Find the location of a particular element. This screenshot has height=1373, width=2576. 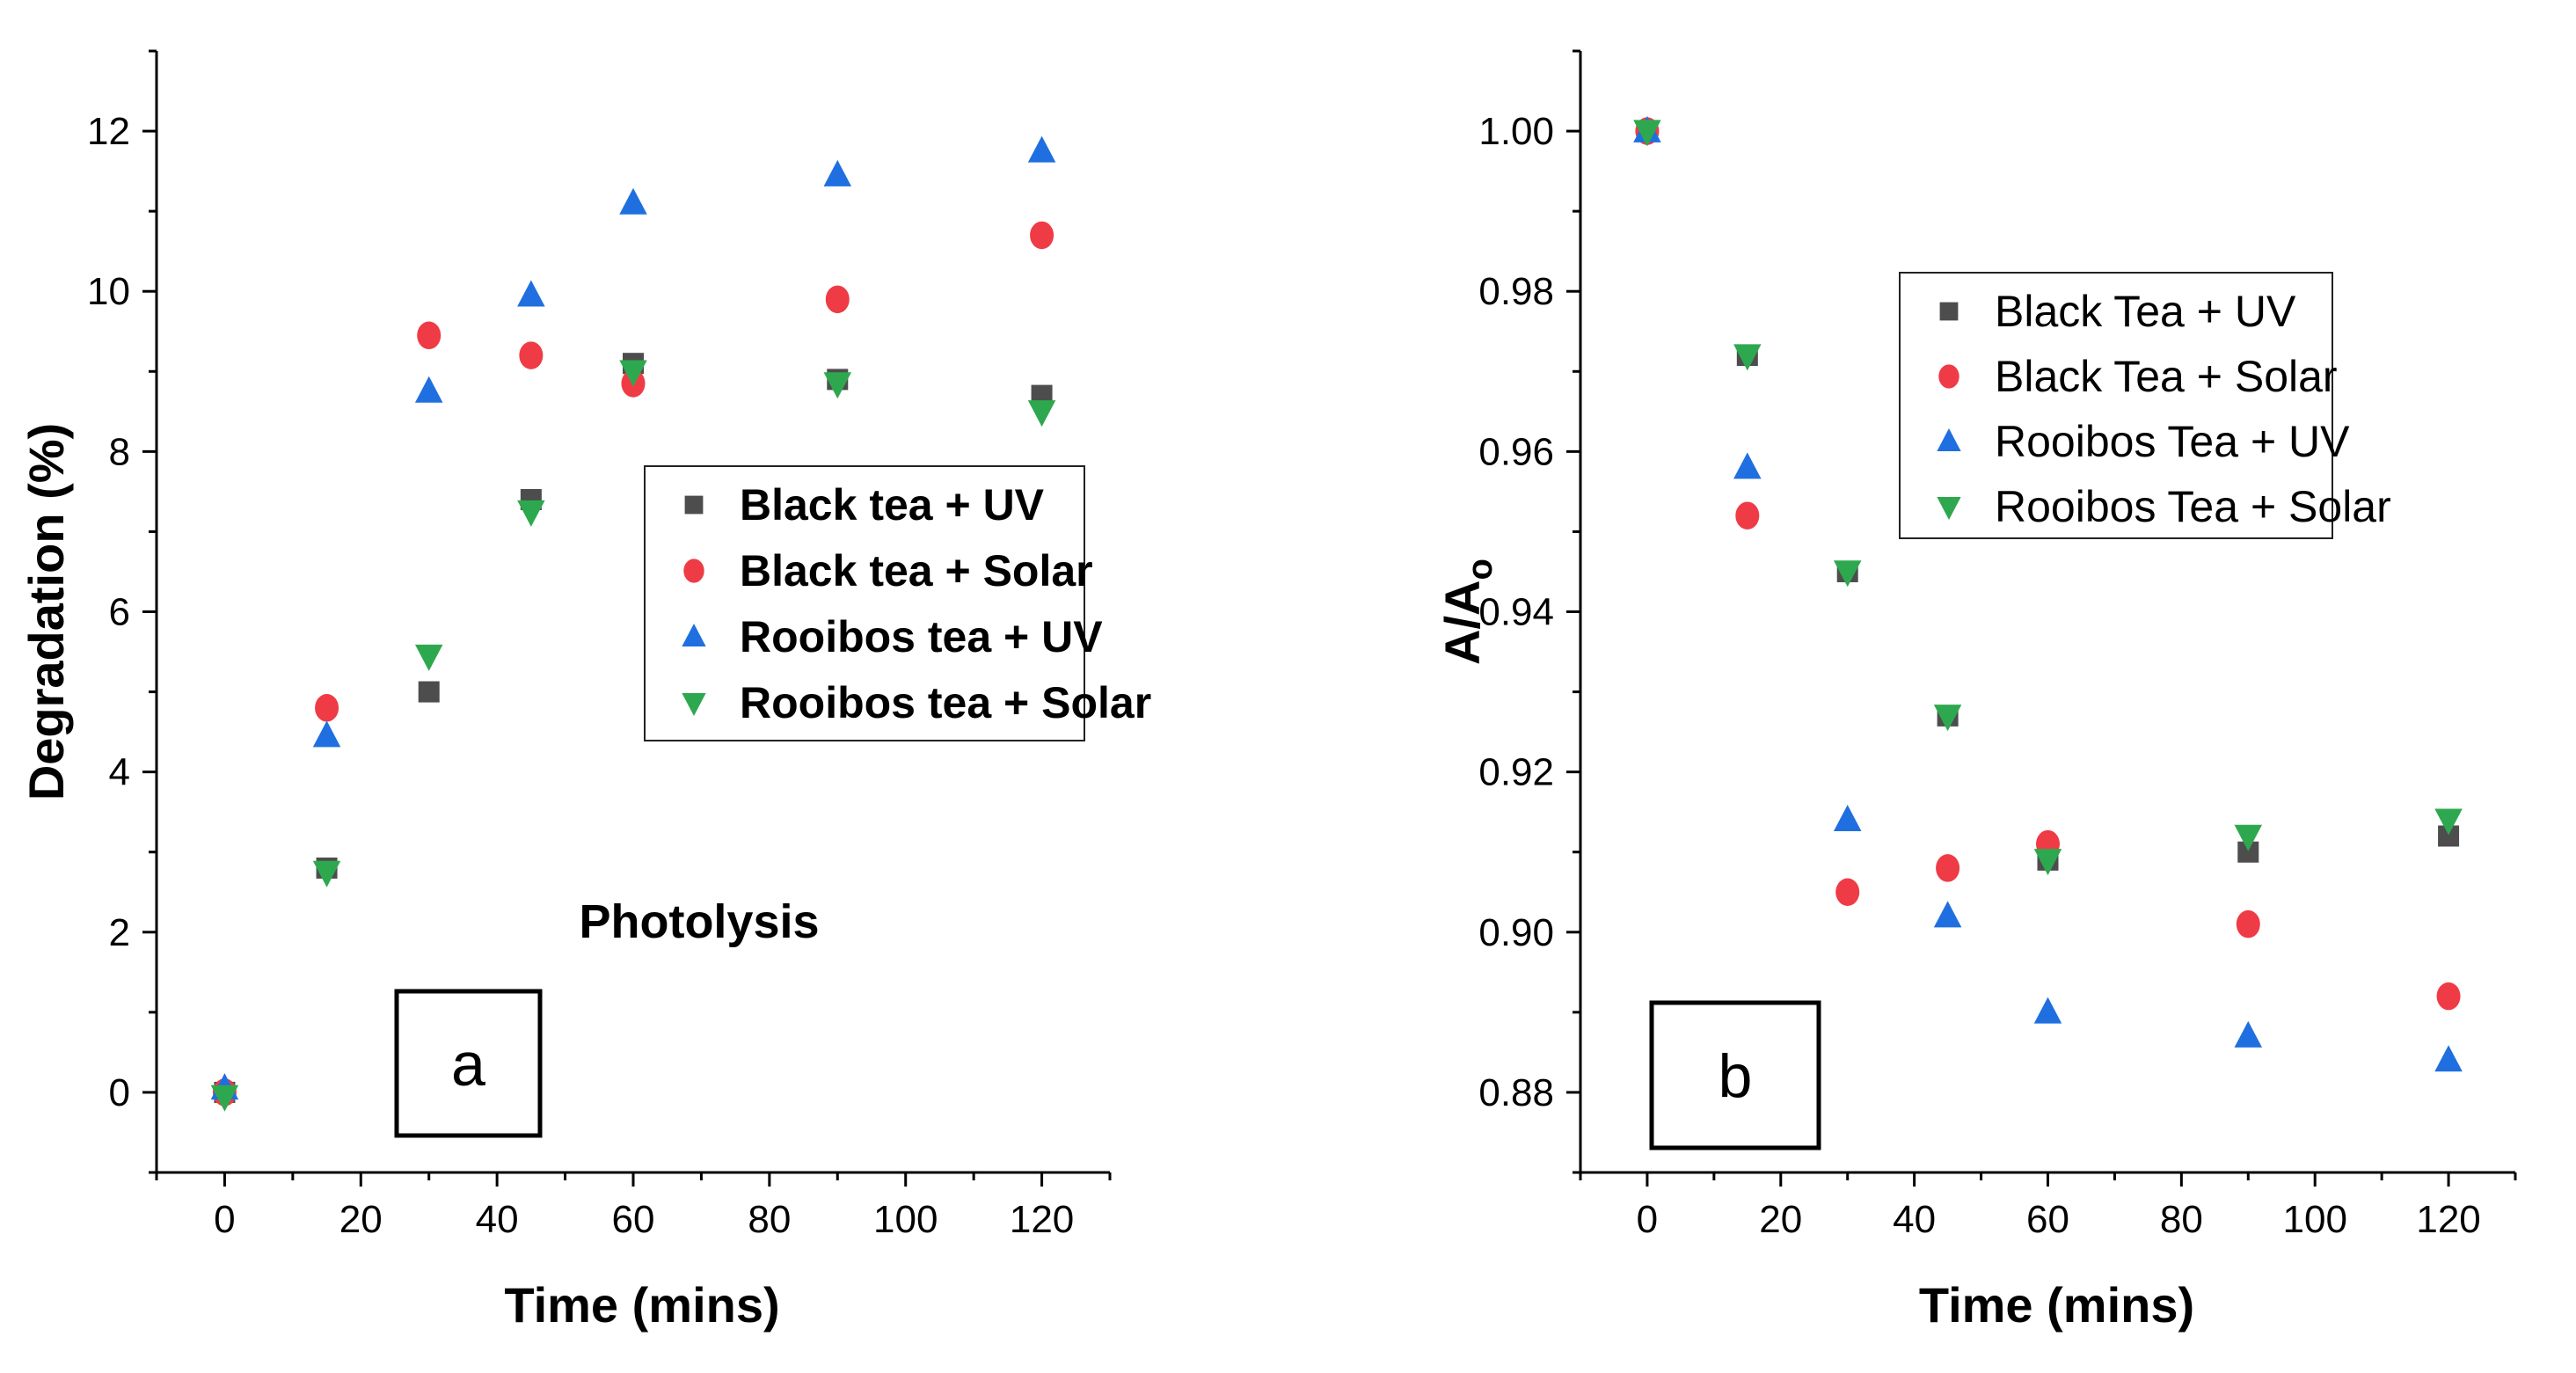

panel-b-x-tick-label: 20 is located at coordinates (1780, 1219).